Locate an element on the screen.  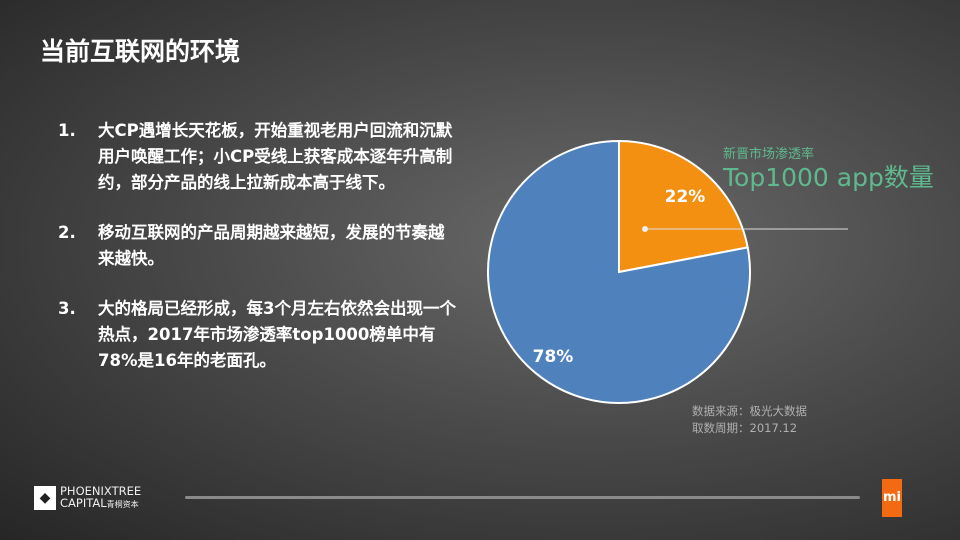
phoenix-icon: ◆ is located at coordinates (45, 498).